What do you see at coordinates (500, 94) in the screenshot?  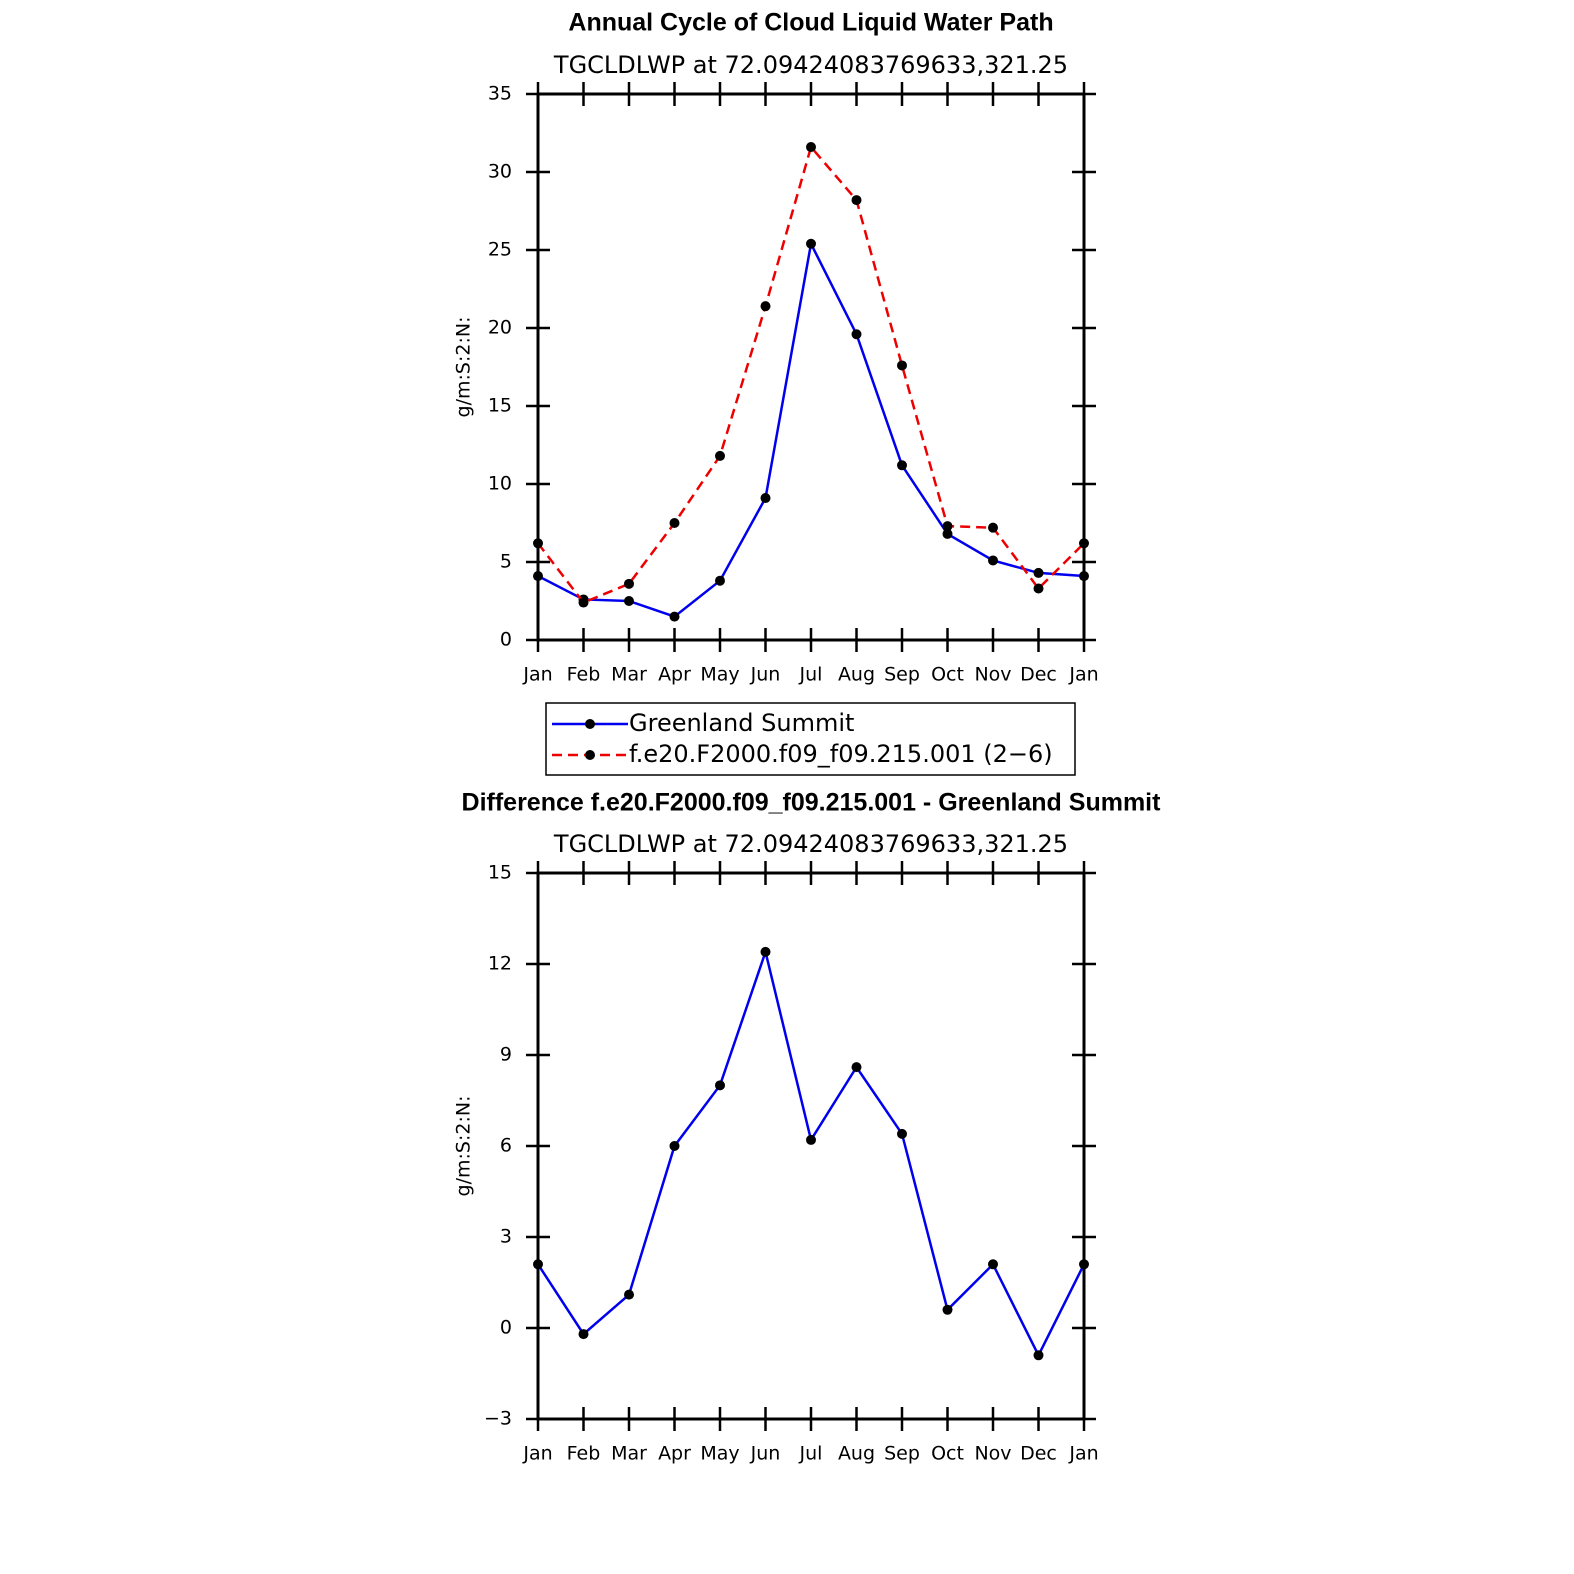 I see `y-tick-label: 35` at bounding box center [500, 94].